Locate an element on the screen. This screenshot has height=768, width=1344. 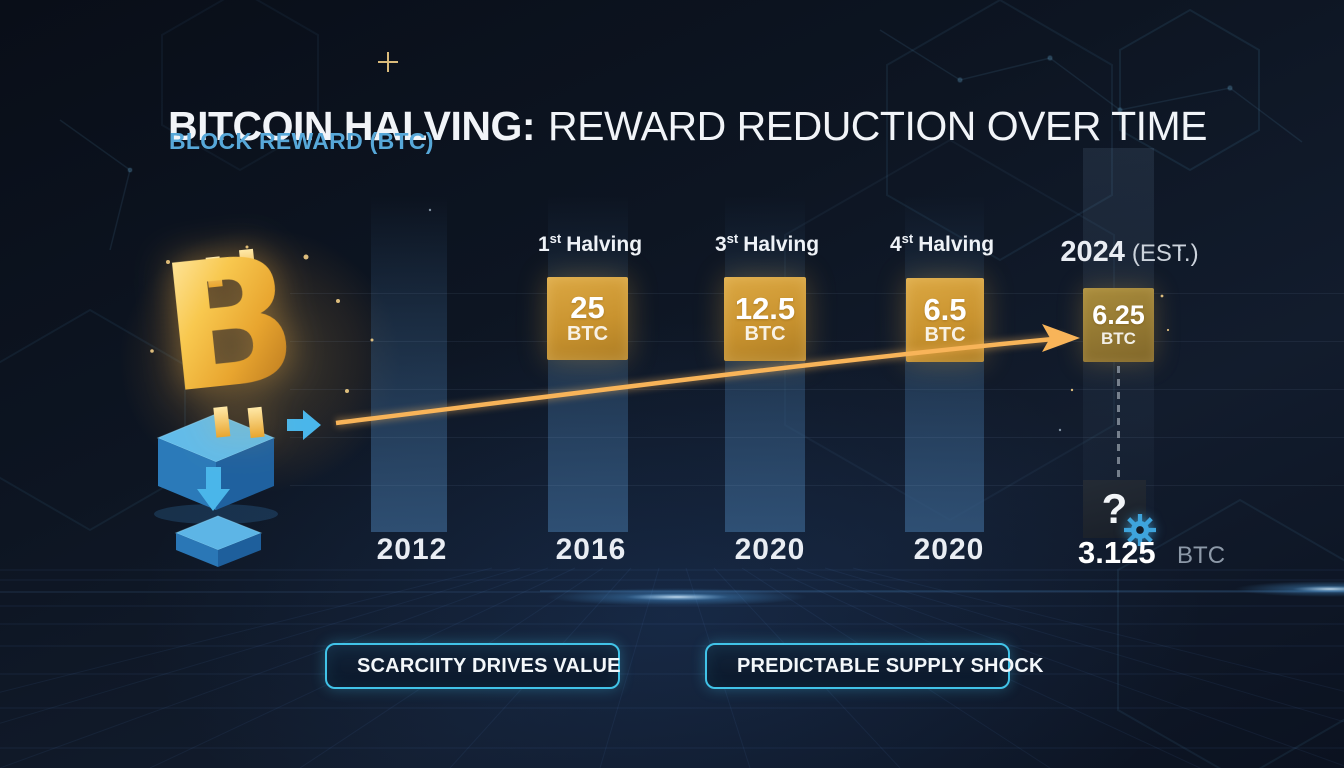
year-label-2012: 2012 is located at coordinates (412, 549).